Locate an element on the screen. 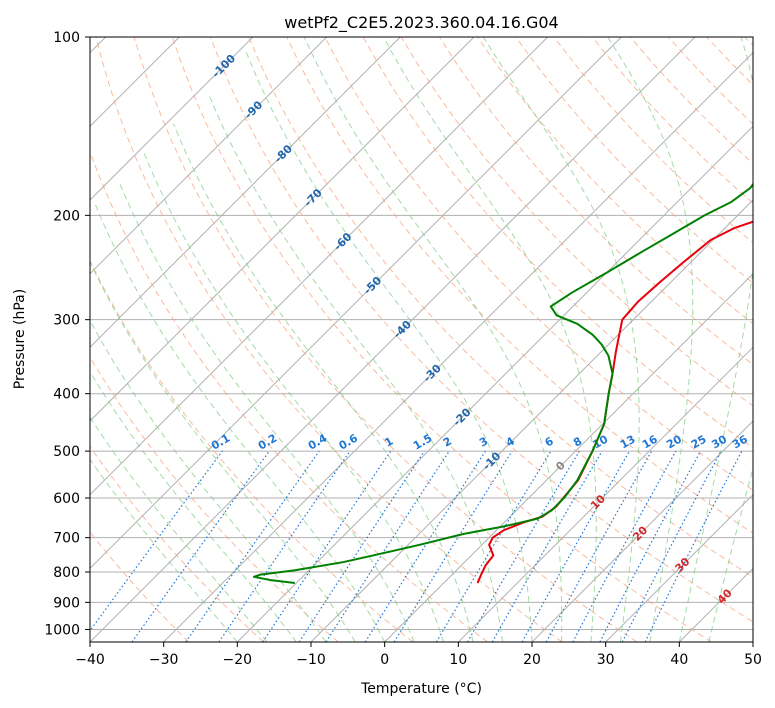  x-tick-label: −40 is located at coordinates (90, 660).